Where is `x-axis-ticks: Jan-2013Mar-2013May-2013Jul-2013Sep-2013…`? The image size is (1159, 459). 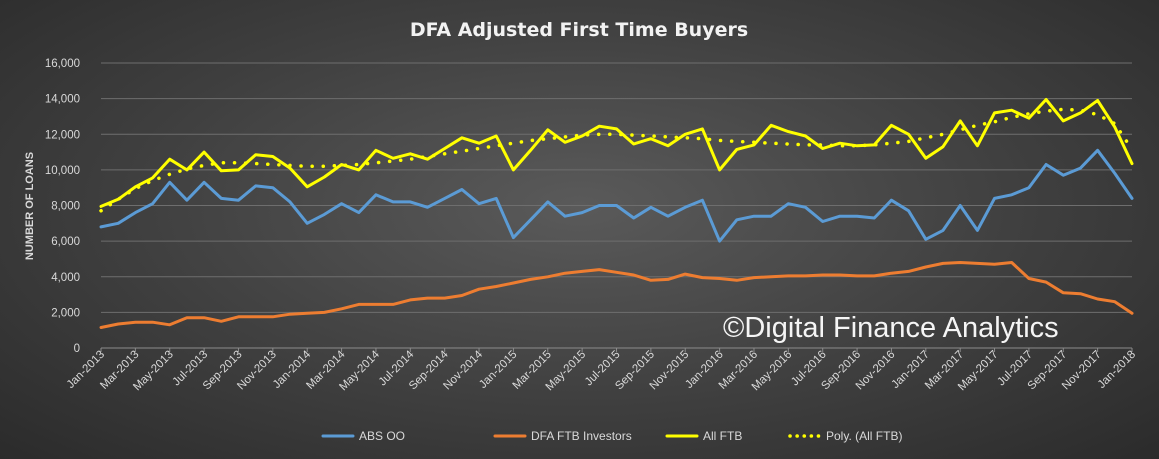
x-axis-ticks: Jan-2013Mar-2013May-2013Jul-2013Sep-2013… is located at coordinates (601, 370).